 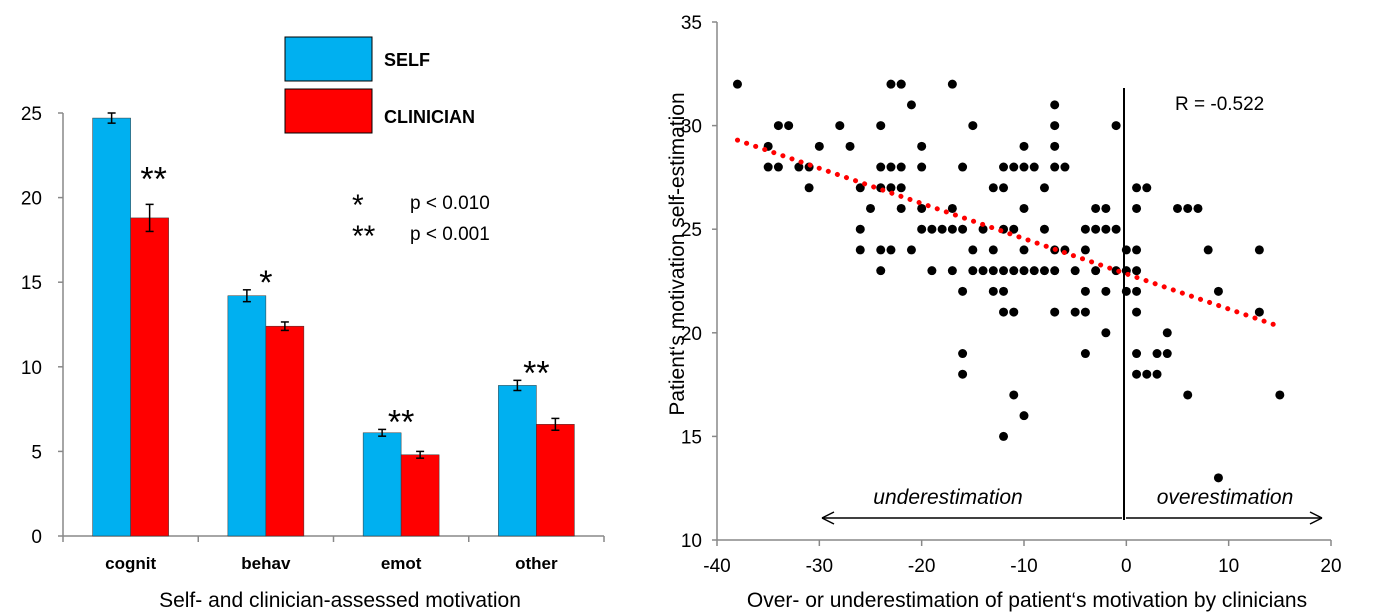 I want to click on scatter-y-tick-label: 25, so click(x=691, y=230).